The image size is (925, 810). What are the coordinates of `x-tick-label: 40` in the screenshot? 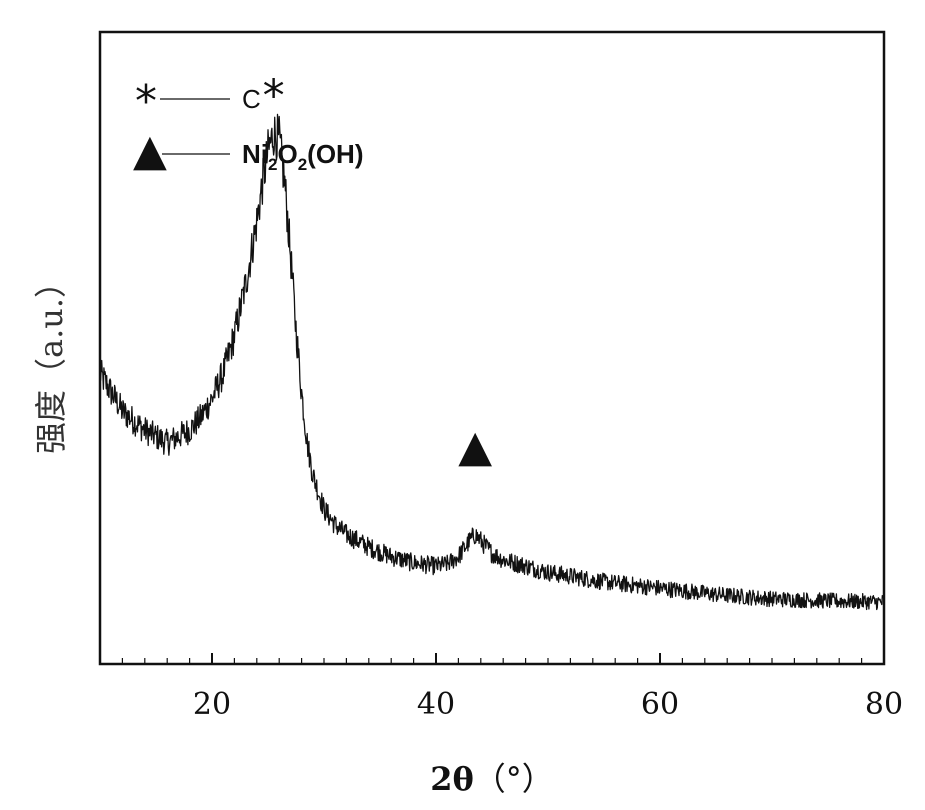 It's located at (436, 704).